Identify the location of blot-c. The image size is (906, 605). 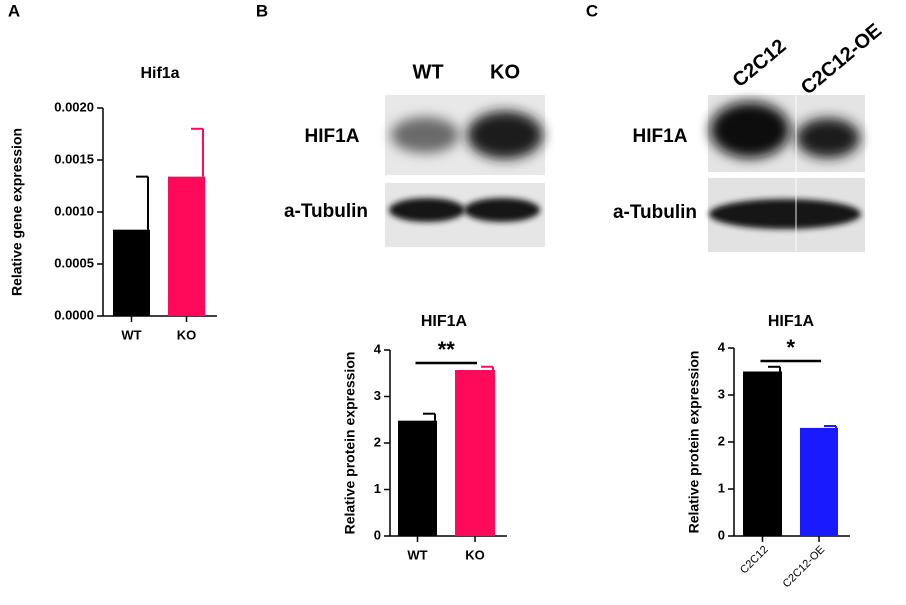
(786, 173).